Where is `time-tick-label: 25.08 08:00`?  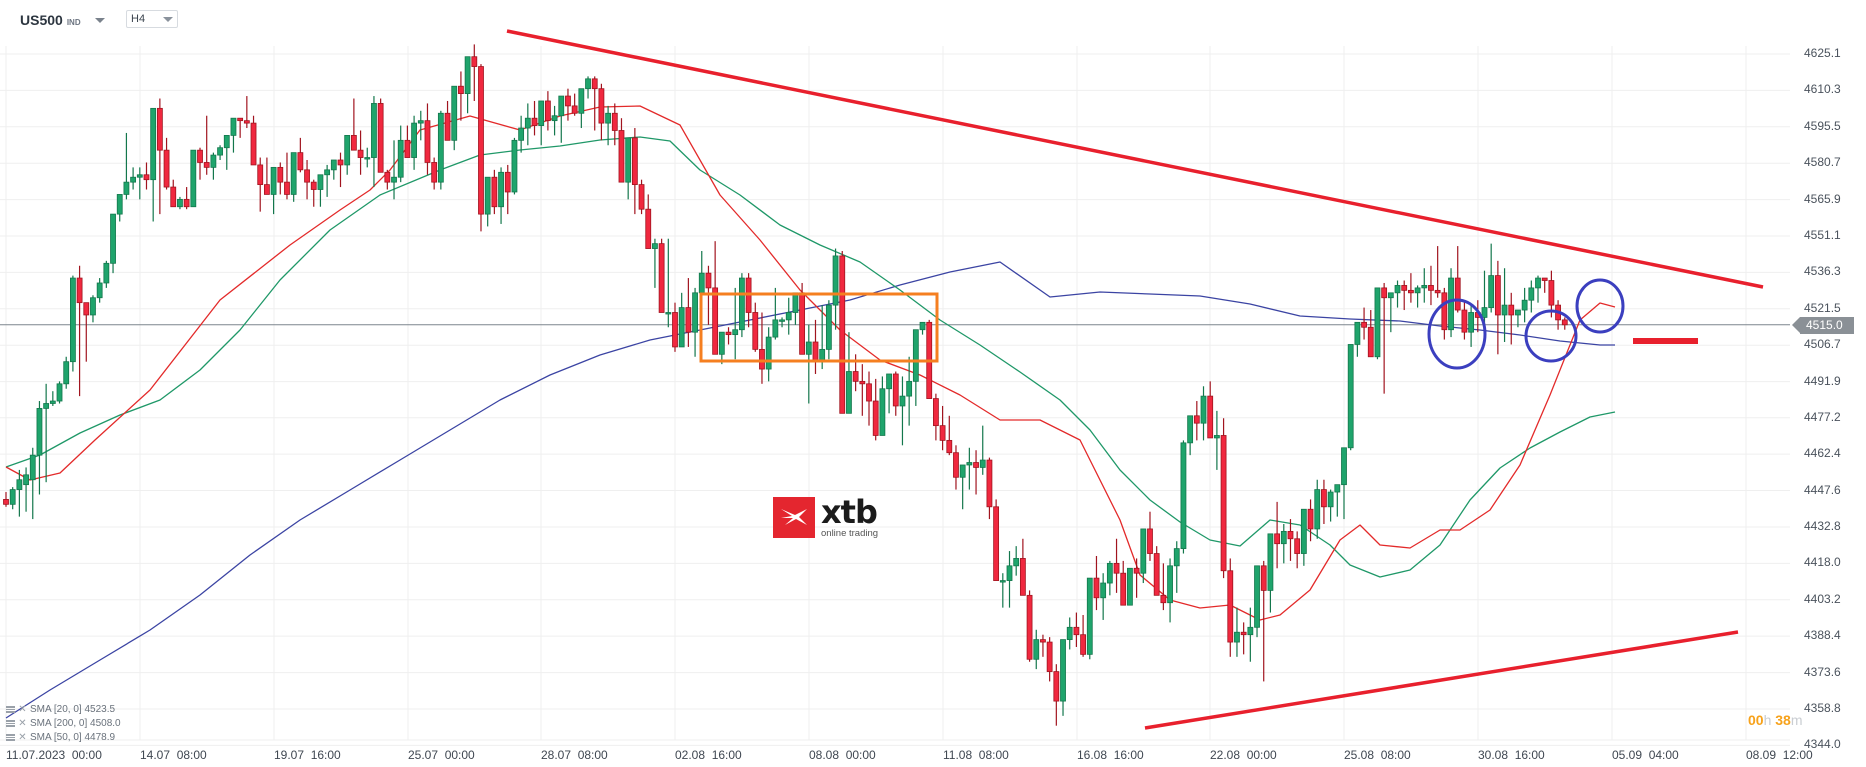
time-tick-label: 25.08 08:00 is located at coordinates (1377, 755).